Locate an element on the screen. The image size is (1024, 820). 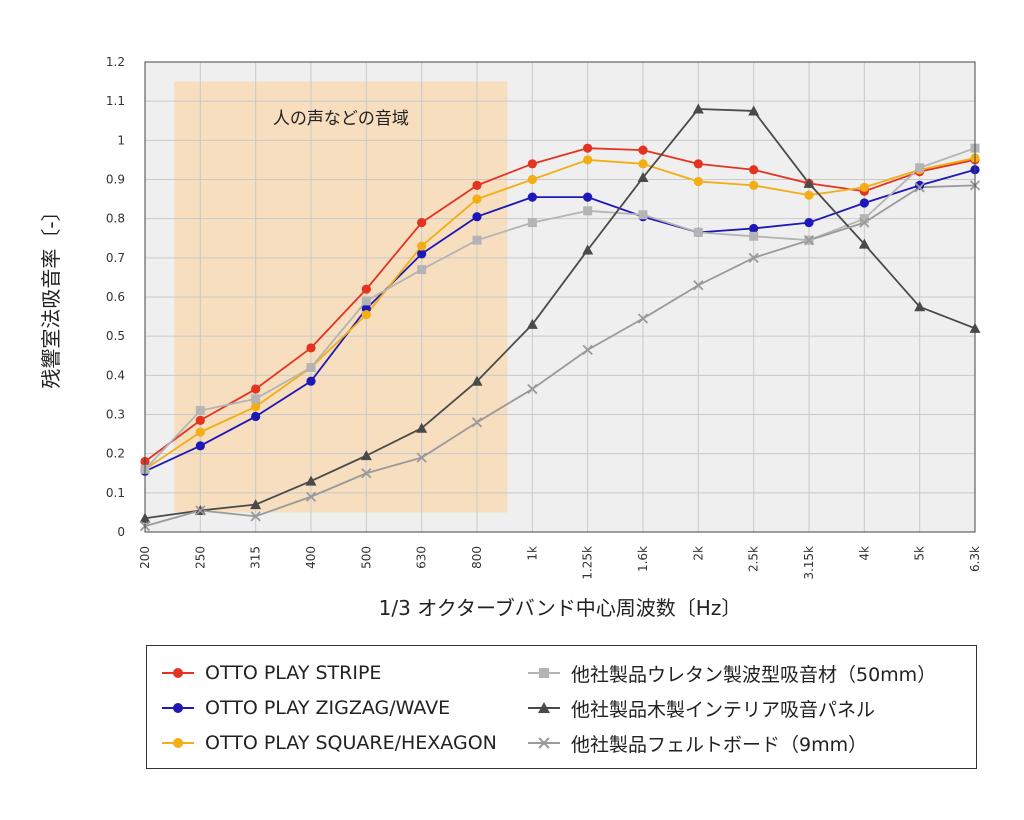
voice-range-annotation: 人の声などの音域 is located at coordinates (341, 119).